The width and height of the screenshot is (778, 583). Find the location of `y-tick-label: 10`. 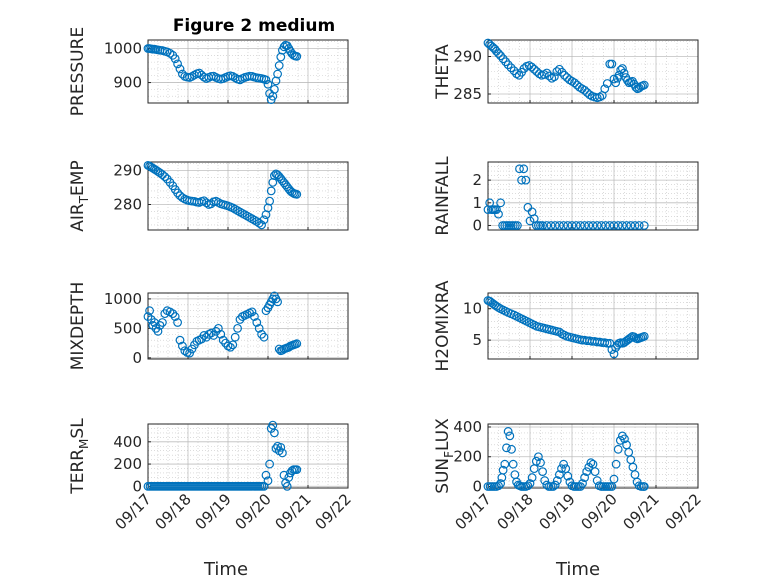

y-tick-label: 10 is located at coordinates (472, 309).